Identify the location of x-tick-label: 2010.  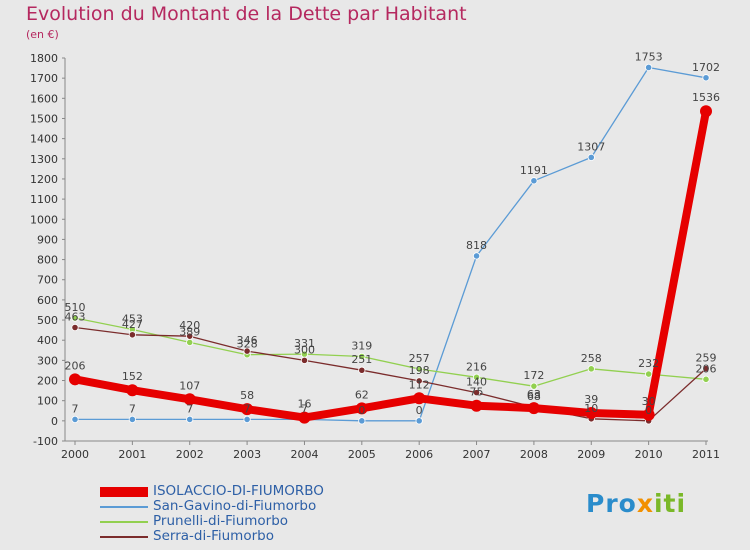
(649, 454).